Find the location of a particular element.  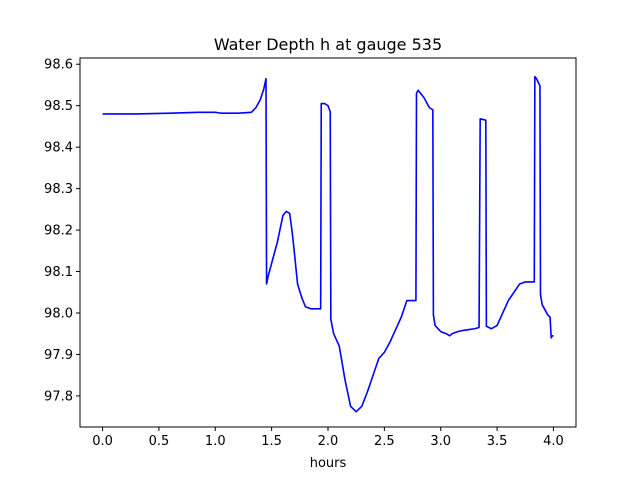

x-tick-label: 4.0 is located at coordinates (553, 441).